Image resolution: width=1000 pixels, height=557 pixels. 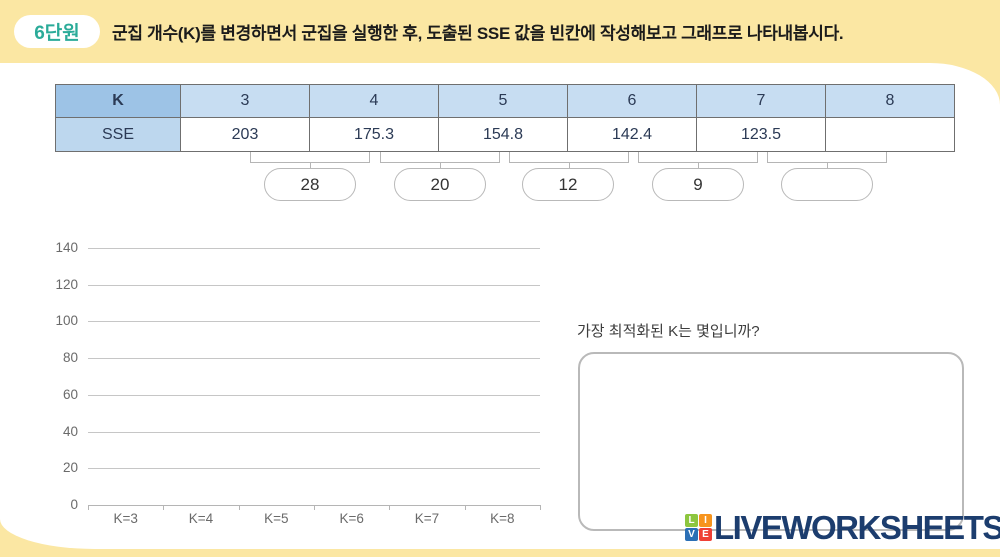 What do you see at coordinates (66, 247) in the screenshot?
I see `y-axis-tick-label: 140` at bounding box center [66, 247].